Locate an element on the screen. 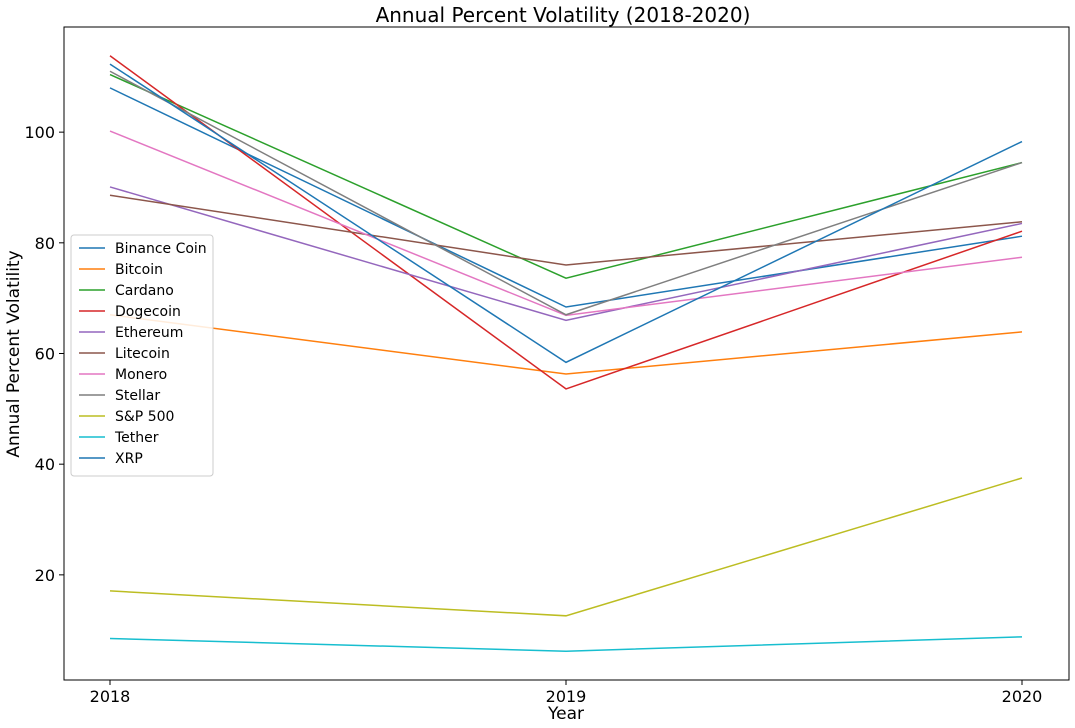 The height and width of the screenshot is (728, 1075). y-tick-label: 60 is located at coordinates (45, 354).